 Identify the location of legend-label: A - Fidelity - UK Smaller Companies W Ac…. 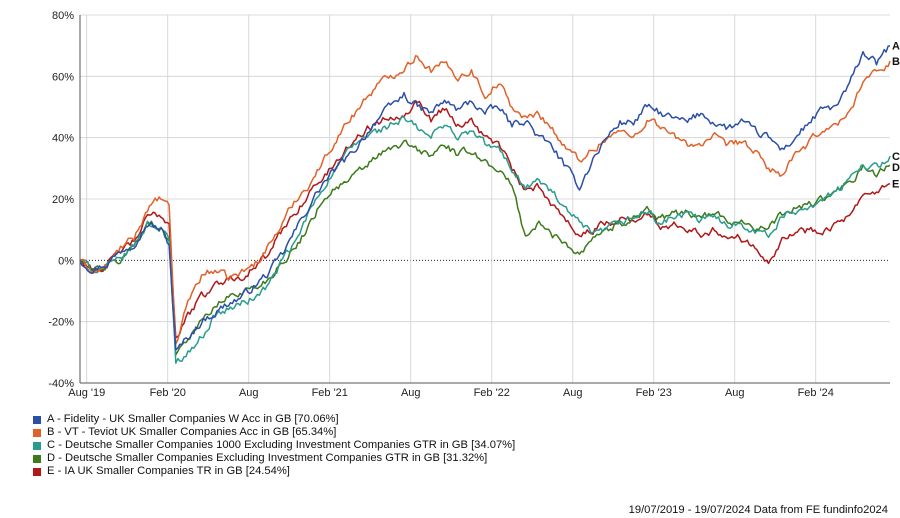
(193, 419).